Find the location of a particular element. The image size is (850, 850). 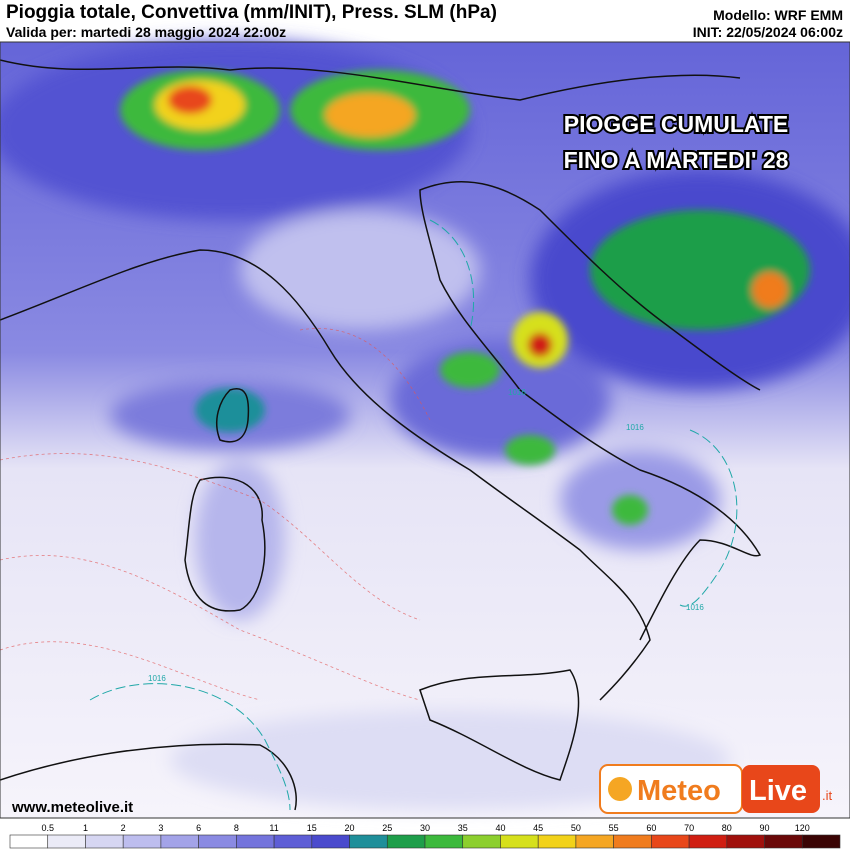

colorbar-label: 8 is located at coordinates (236, 828).